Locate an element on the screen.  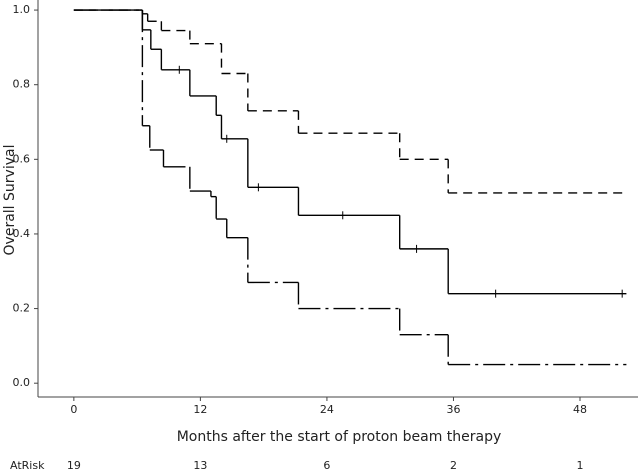
y-tick-label: 0.8 is located at coordinates (22, 84).